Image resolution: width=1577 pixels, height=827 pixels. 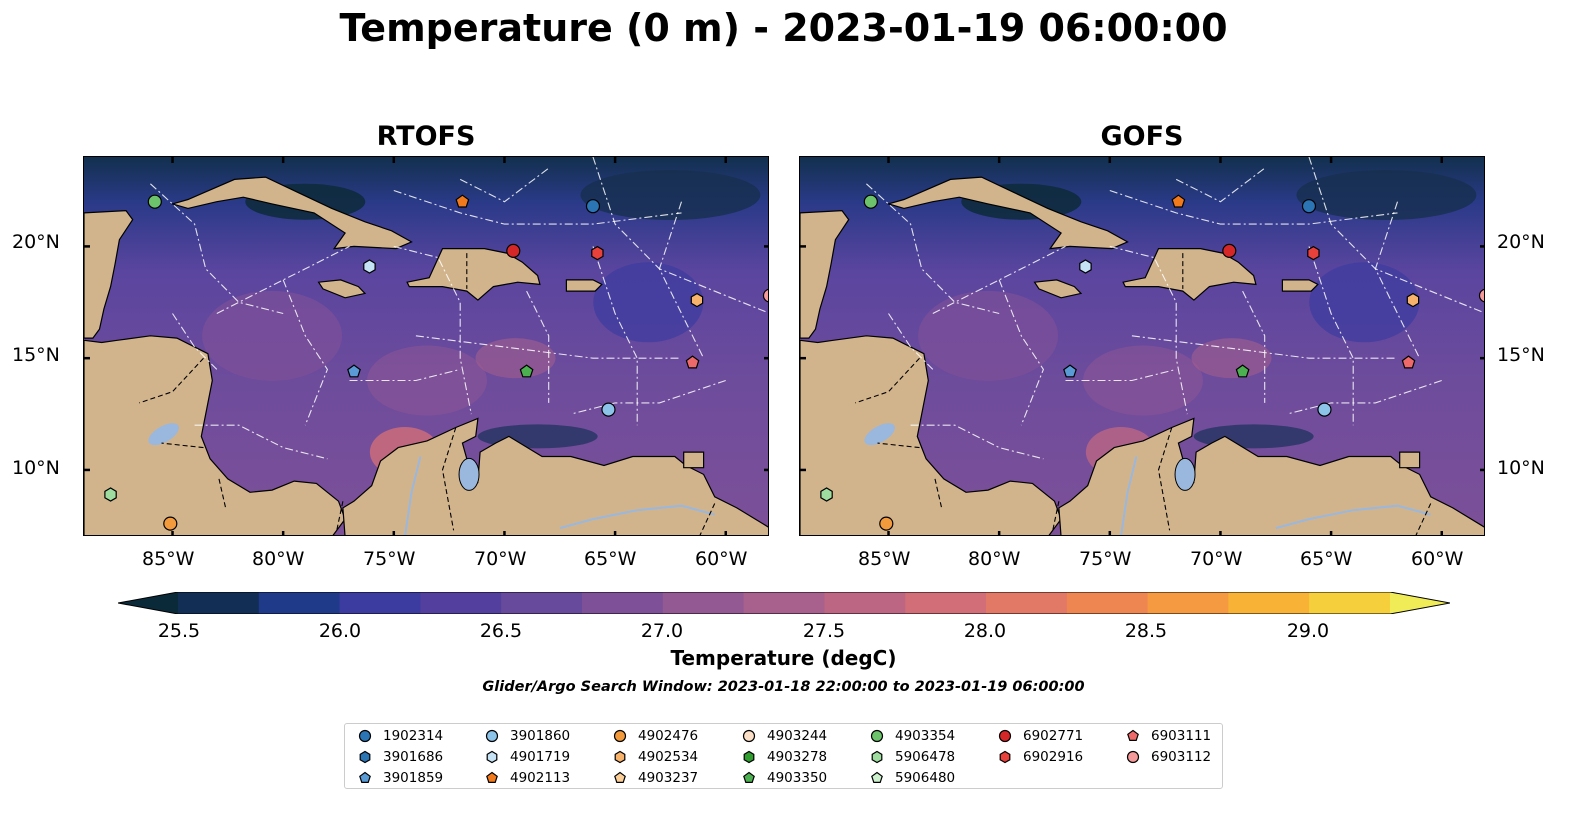 What do you see at coordinates (925, 736) in the screenshot?
I see `legend-label: 4903354` at bounding box center [925, 736].